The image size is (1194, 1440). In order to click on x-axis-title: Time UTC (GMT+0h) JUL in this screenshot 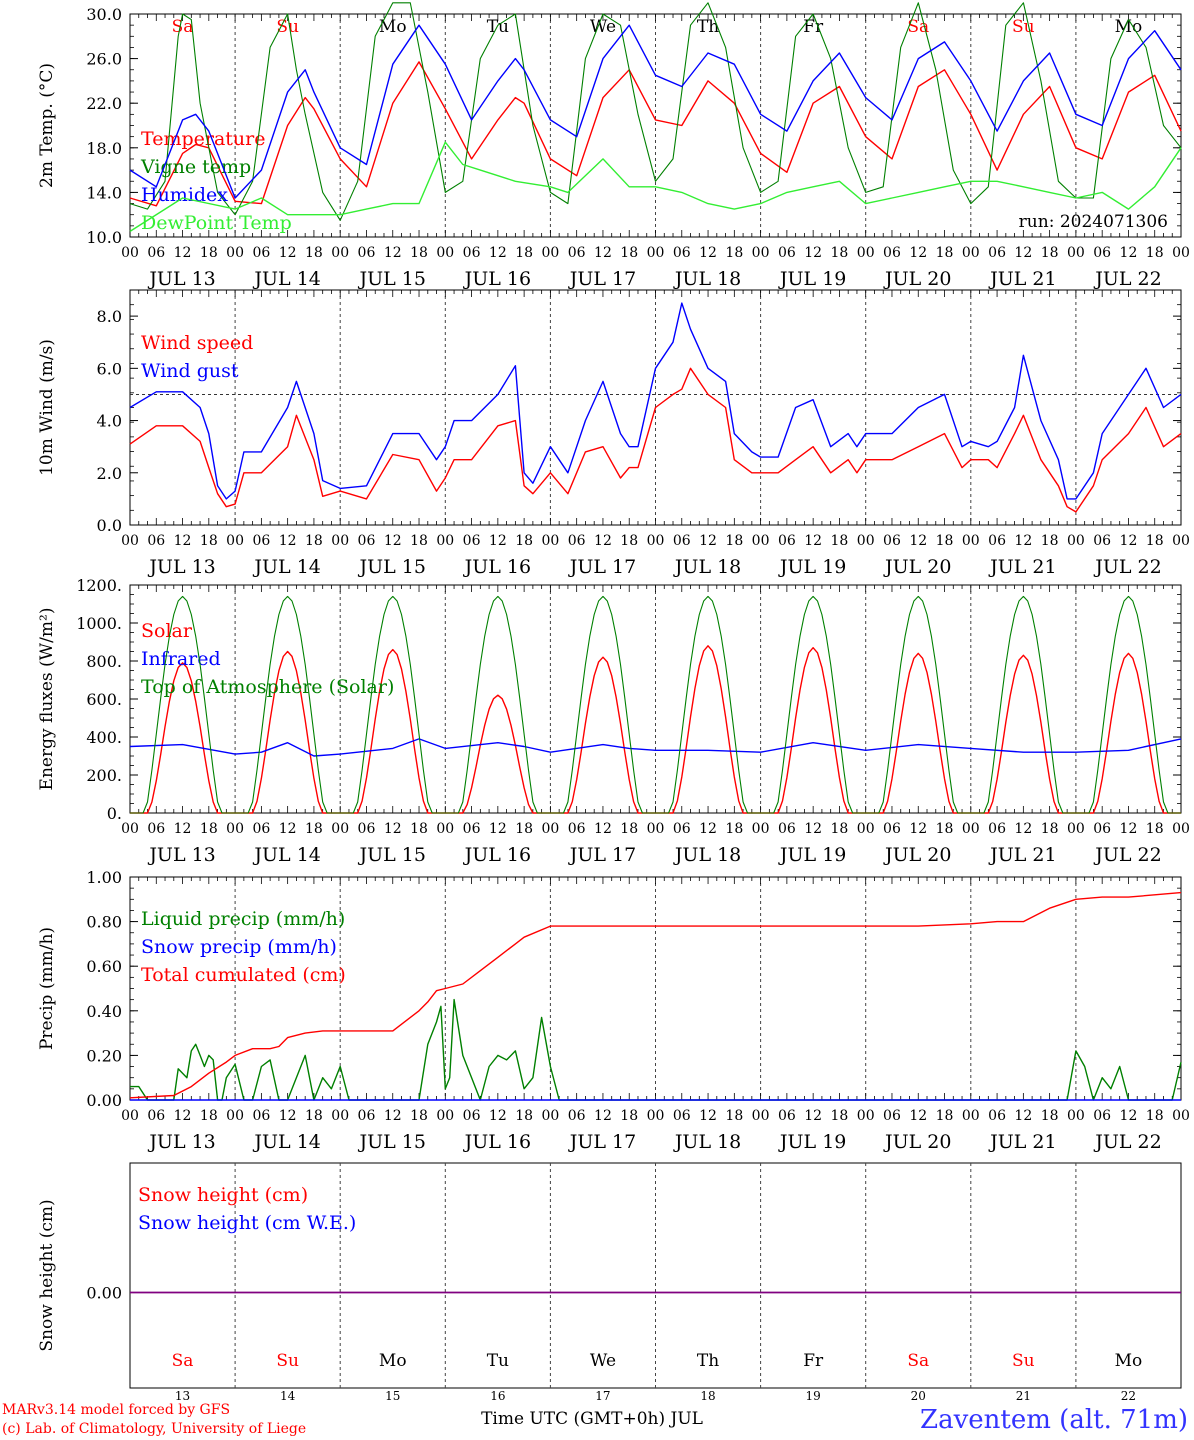, I will do `click(592, 1419)`.